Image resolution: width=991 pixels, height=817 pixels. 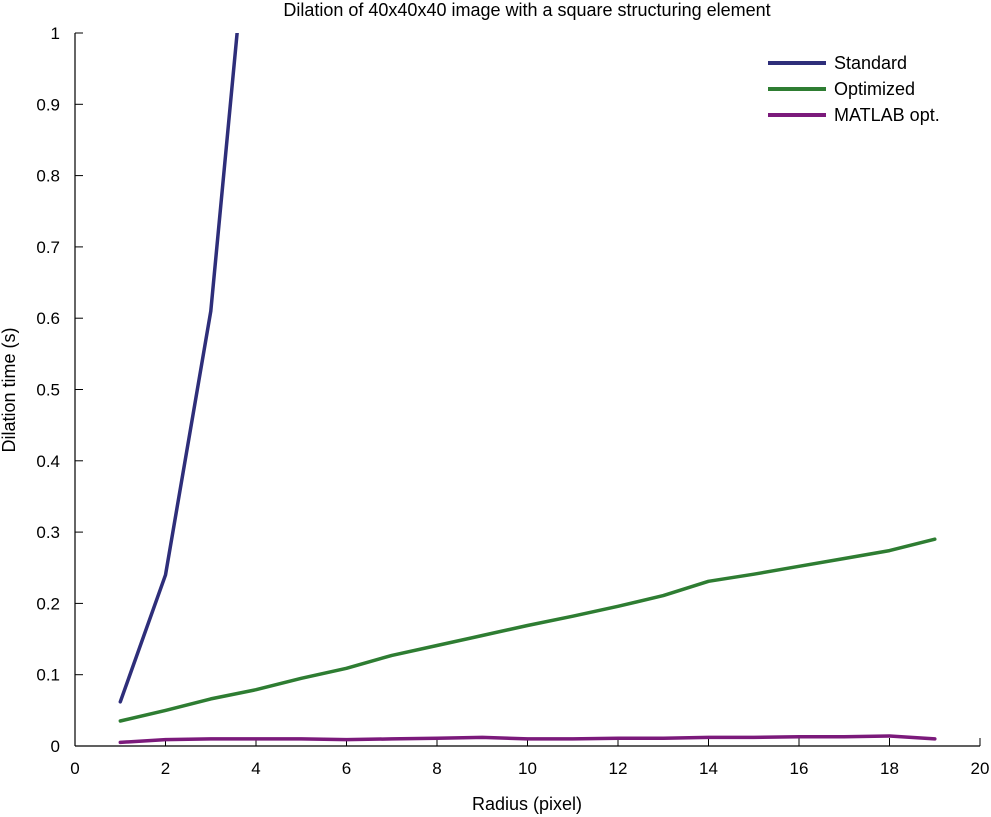 I want to click on x-tick-label: 20, so click(x=980, y=768).